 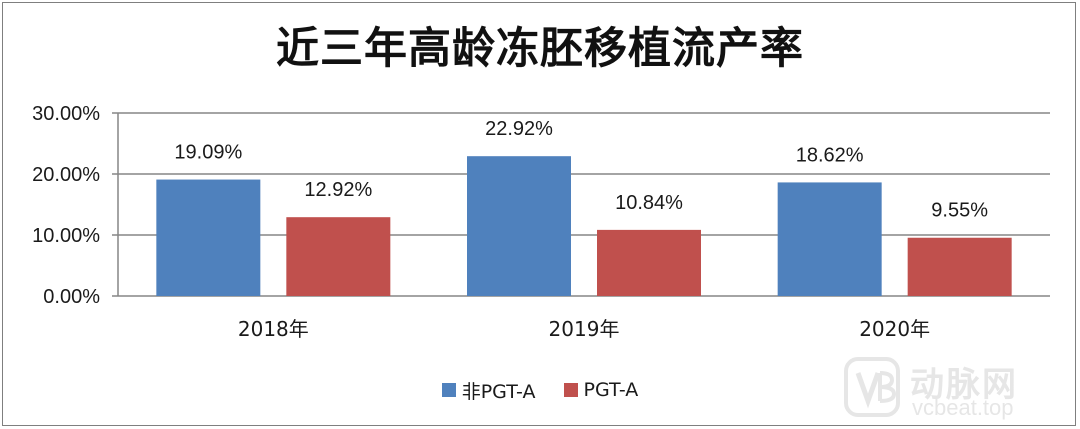 What do you see at coordinates (570, 390) in the screenshot?
I see `legend-swatch-pgt-a` at bounding box center [570, 390].